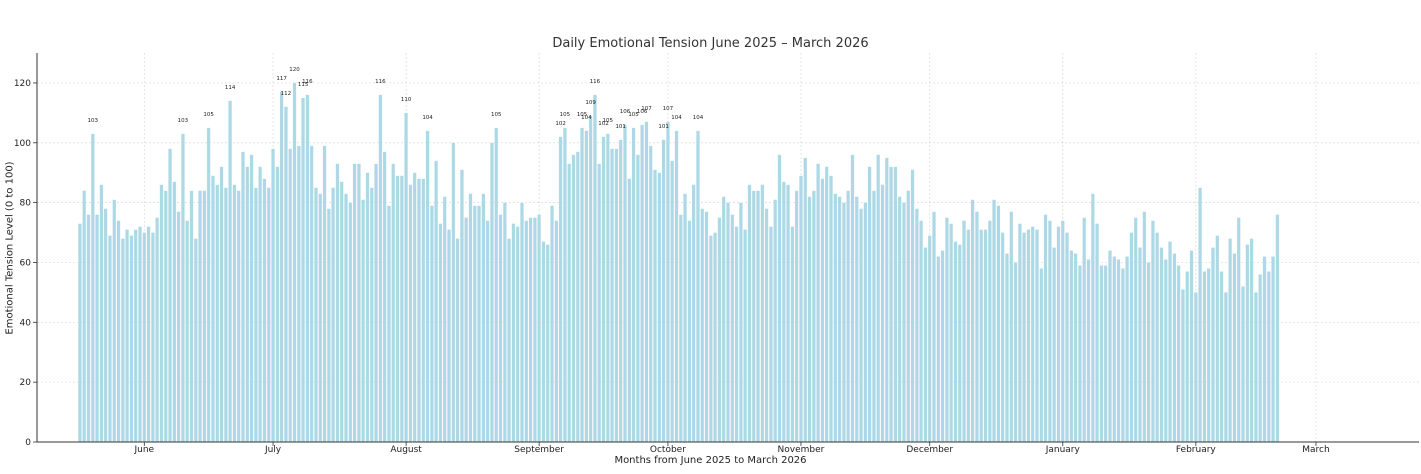 Image resolution: width=1421 pixels, height=474 pixels. What do you see at coordinates (22, 144) in the screenshot?
I see `y-tick-label: 100` at bounding box center [22, 144].